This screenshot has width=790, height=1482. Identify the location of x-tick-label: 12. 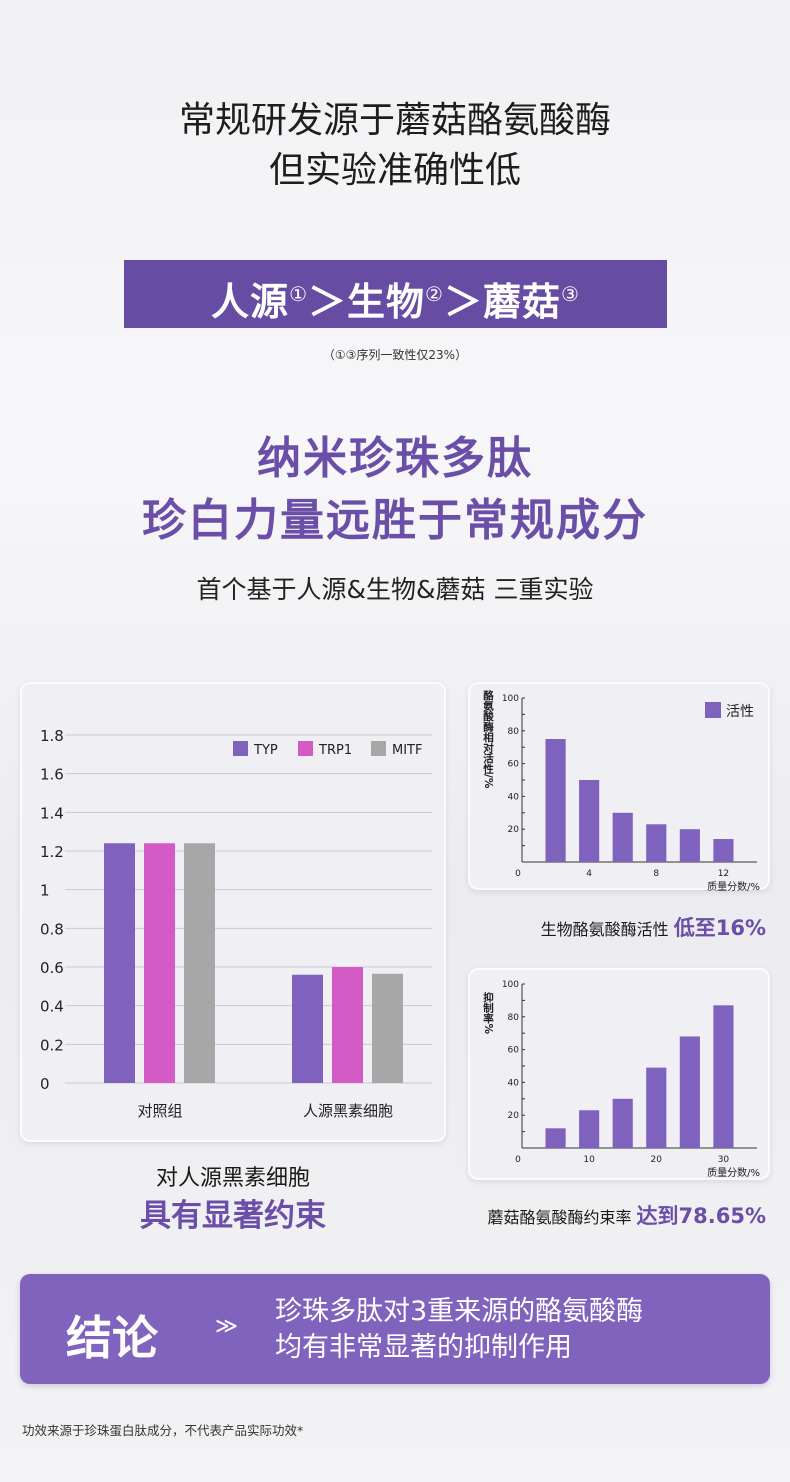
(723, 874).